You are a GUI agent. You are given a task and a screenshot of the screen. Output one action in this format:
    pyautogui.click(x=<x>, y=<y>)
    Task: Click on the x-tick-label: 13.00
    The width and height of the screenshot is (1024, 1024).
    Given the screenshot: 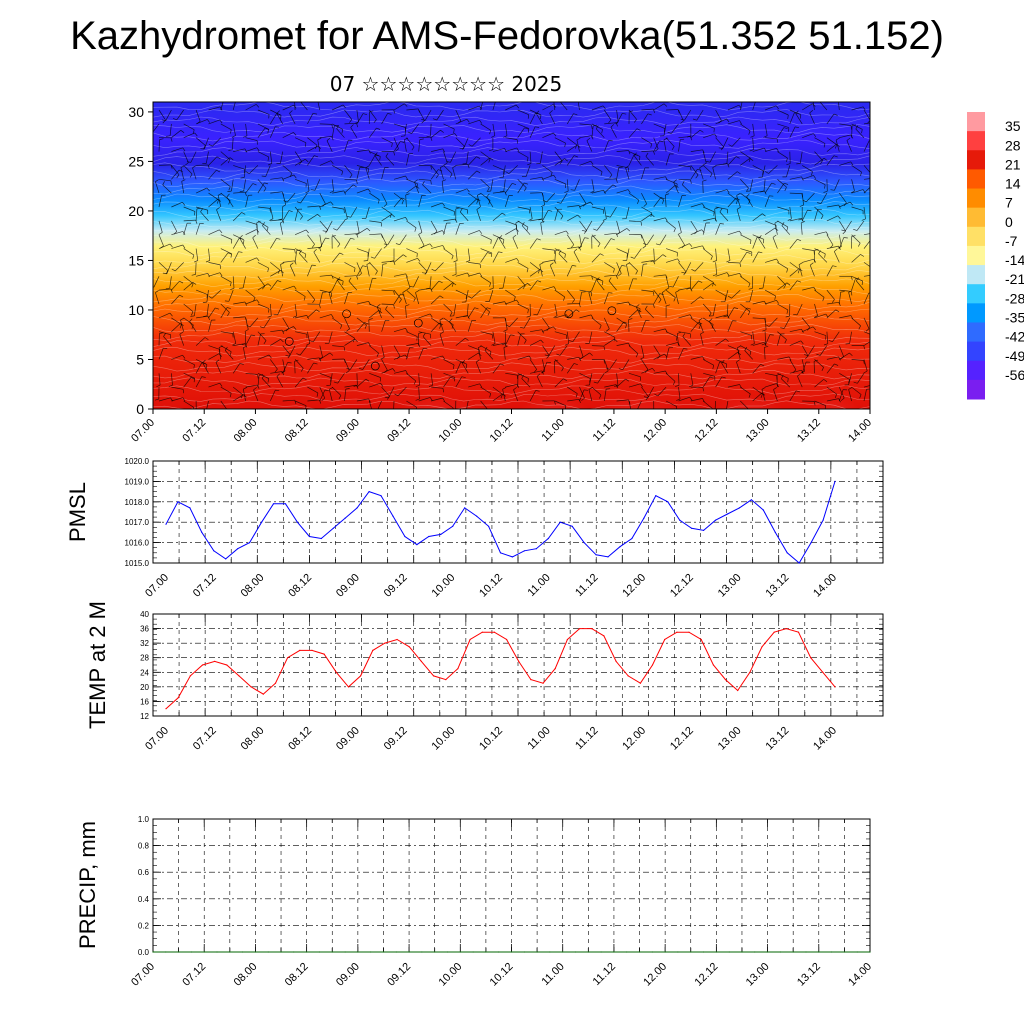 What is the action you would take?
    pyautogui.click(x=730, y=739)
    